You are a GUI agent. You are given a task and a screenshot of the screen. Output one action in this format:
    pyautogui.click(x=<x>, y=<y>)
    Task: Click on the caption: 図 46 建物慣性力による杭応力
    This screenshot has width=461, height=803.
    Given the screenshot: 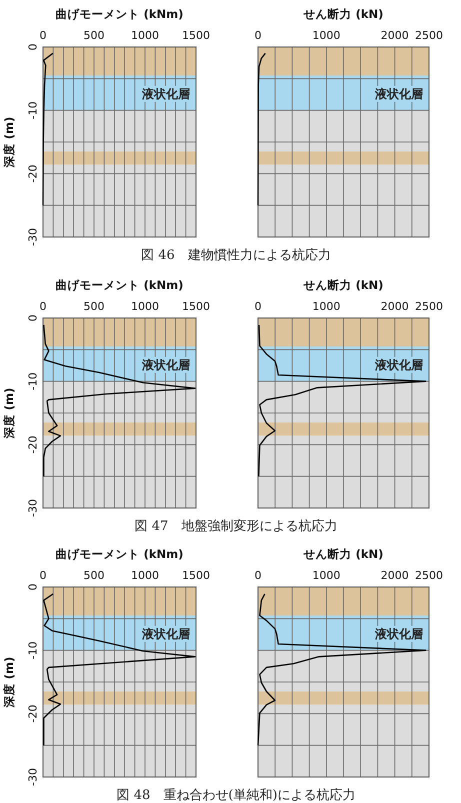 What is the action you would take?
    pyautogui.click(x=236, y=255)
    